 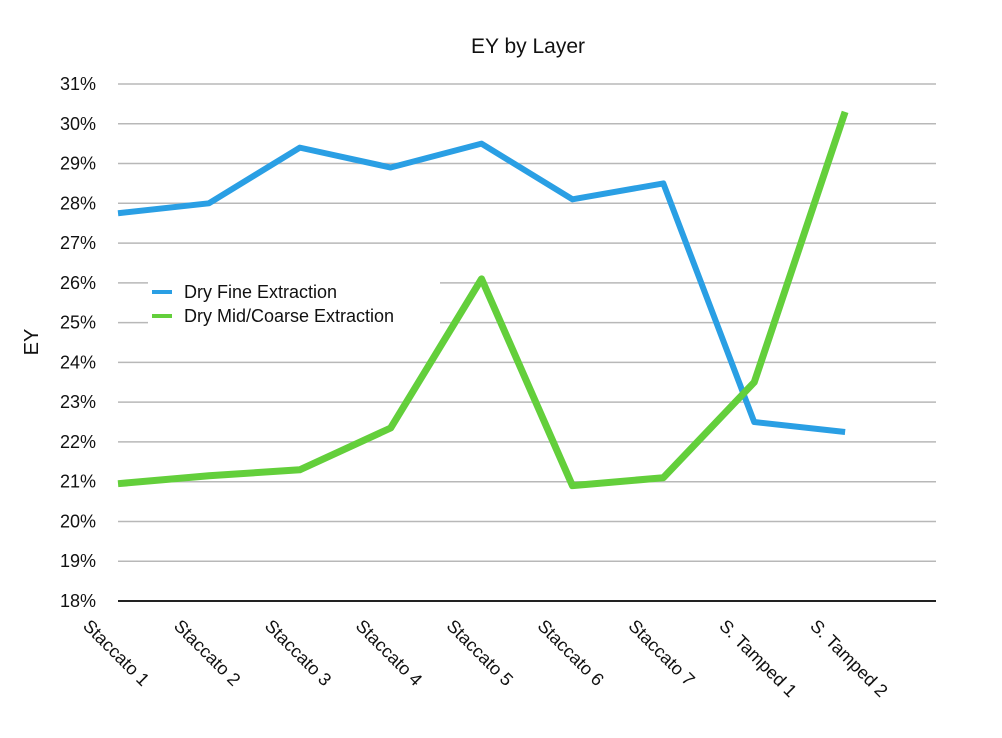 What do you see at coordinates (78, 203) in the screenshot?
I see `y-tick-label: 28%` at bounding box center [78, 203].